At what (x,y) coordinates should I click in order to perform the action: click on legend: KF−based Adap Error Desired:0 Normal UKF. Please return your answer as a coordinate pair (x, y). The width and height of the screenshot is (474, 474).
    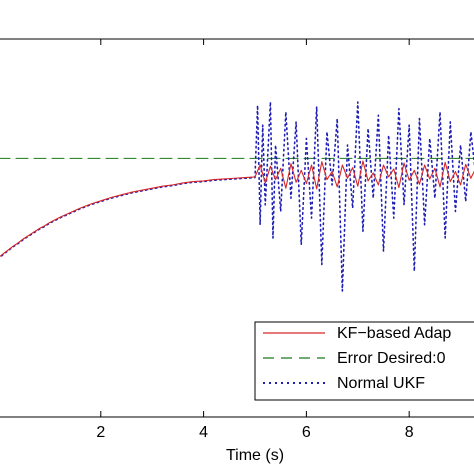
    Looking at the image, I should click on (364, 361).